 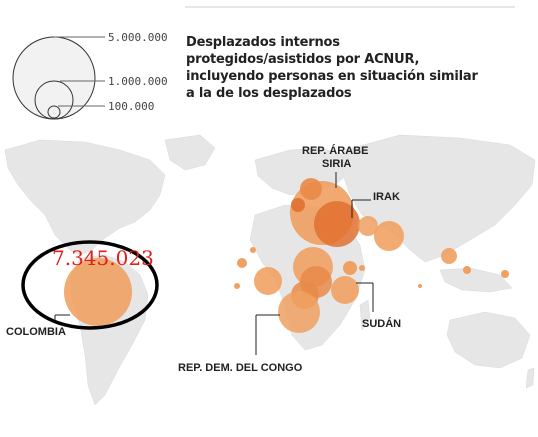 What do you see at coordinates (467, 270) in the screenshot?
I see `bubble-myanmar` at bounding box center [467, 270].